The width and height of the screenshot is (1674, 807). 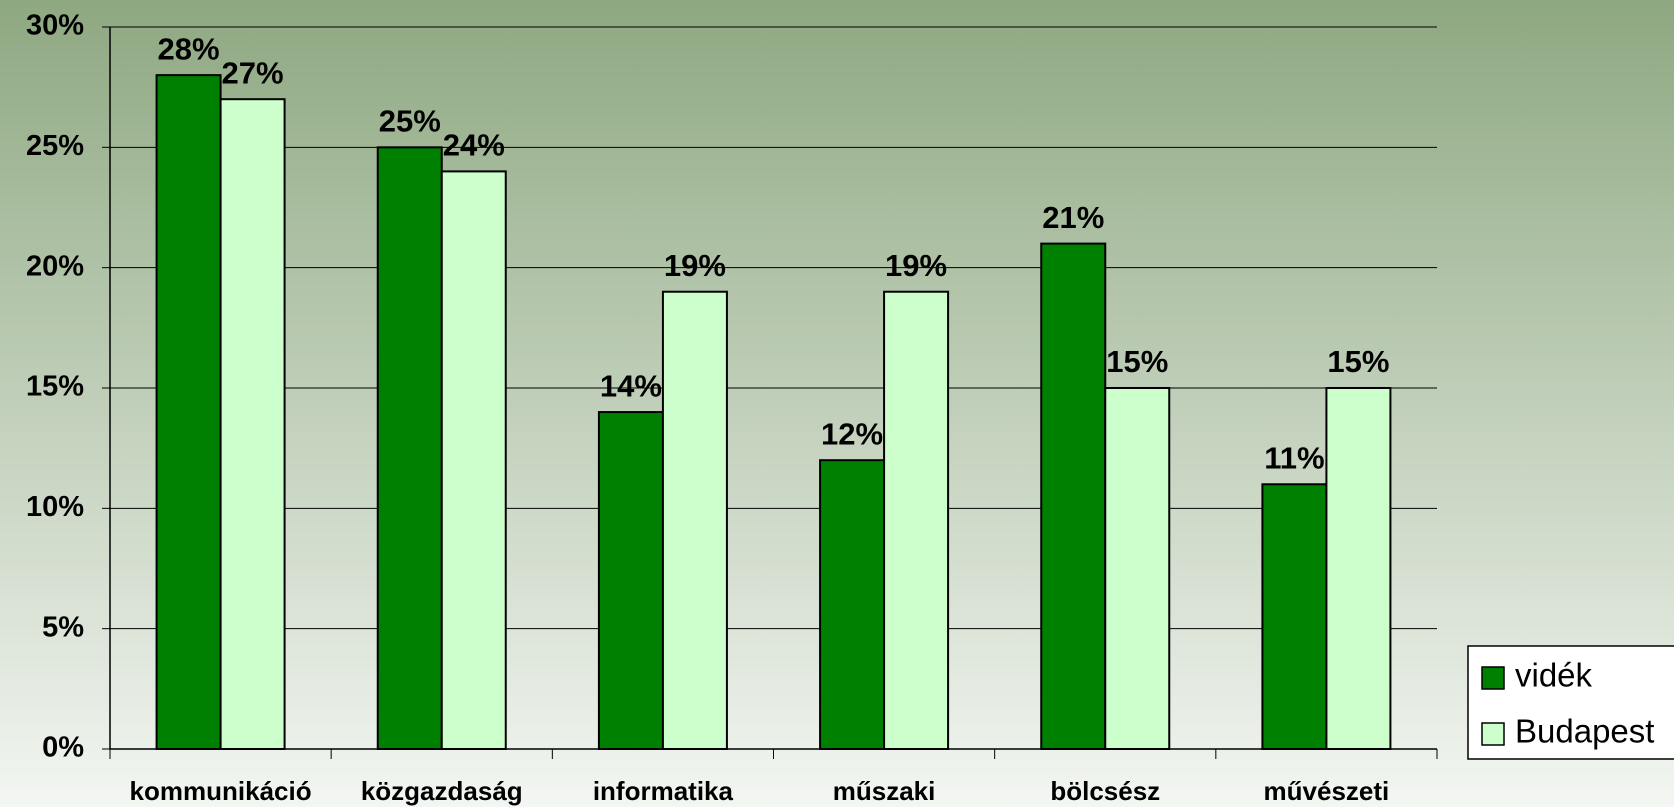 I want to click on data-label: 25%, so click(x=410, y=121).